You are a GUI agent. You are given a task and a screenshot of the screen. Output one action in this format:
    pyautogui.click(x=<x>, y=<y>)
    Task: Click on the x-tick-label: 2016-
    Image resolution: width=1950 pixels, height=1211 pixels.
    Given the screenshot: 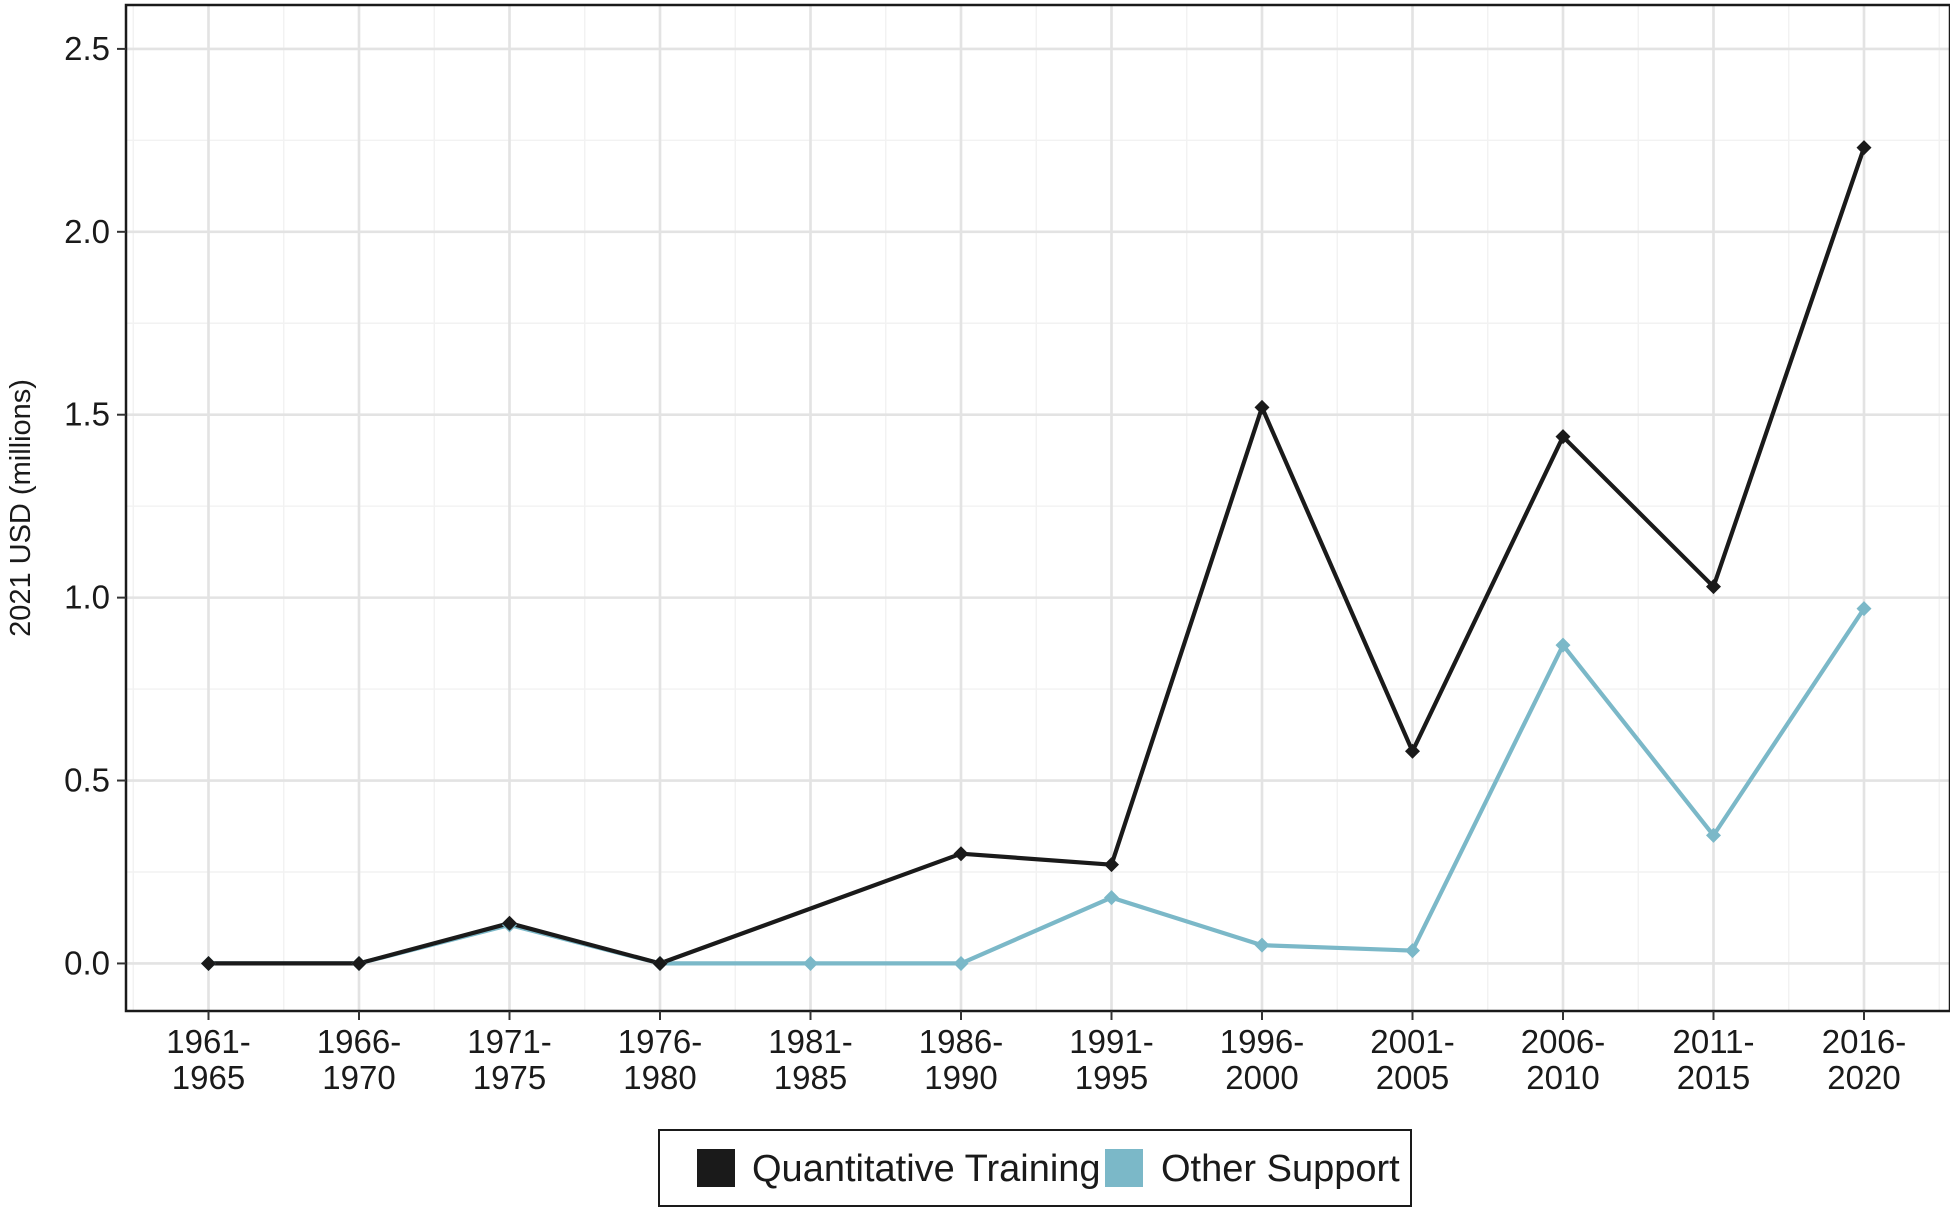 What is the action you would take?
    pyautogui.click(x=1864, y=1041)
    